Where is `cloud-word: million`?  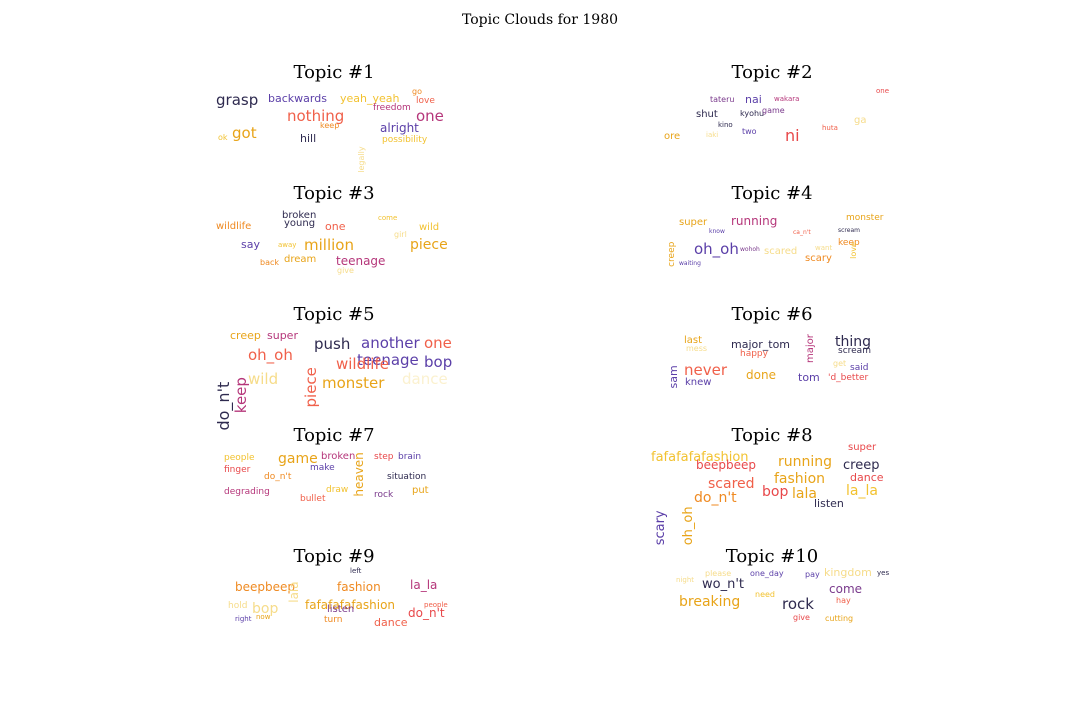
cloud-word: million is located at coordinates (329, 245).